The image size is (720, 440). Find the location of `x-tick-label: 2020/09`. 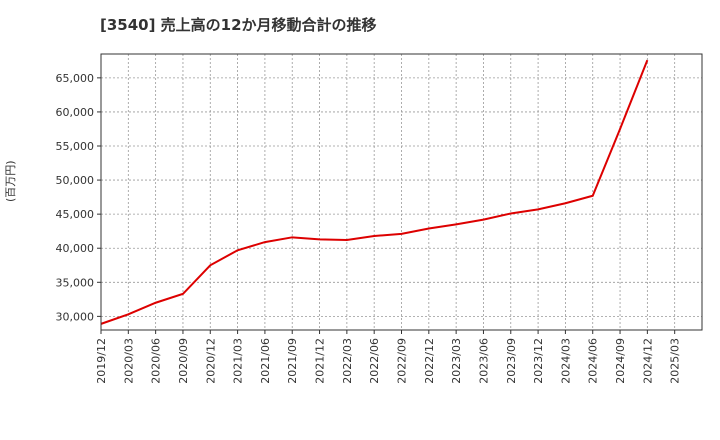

x-tick-label: 2020/09 is located at coordinates (183, 361).